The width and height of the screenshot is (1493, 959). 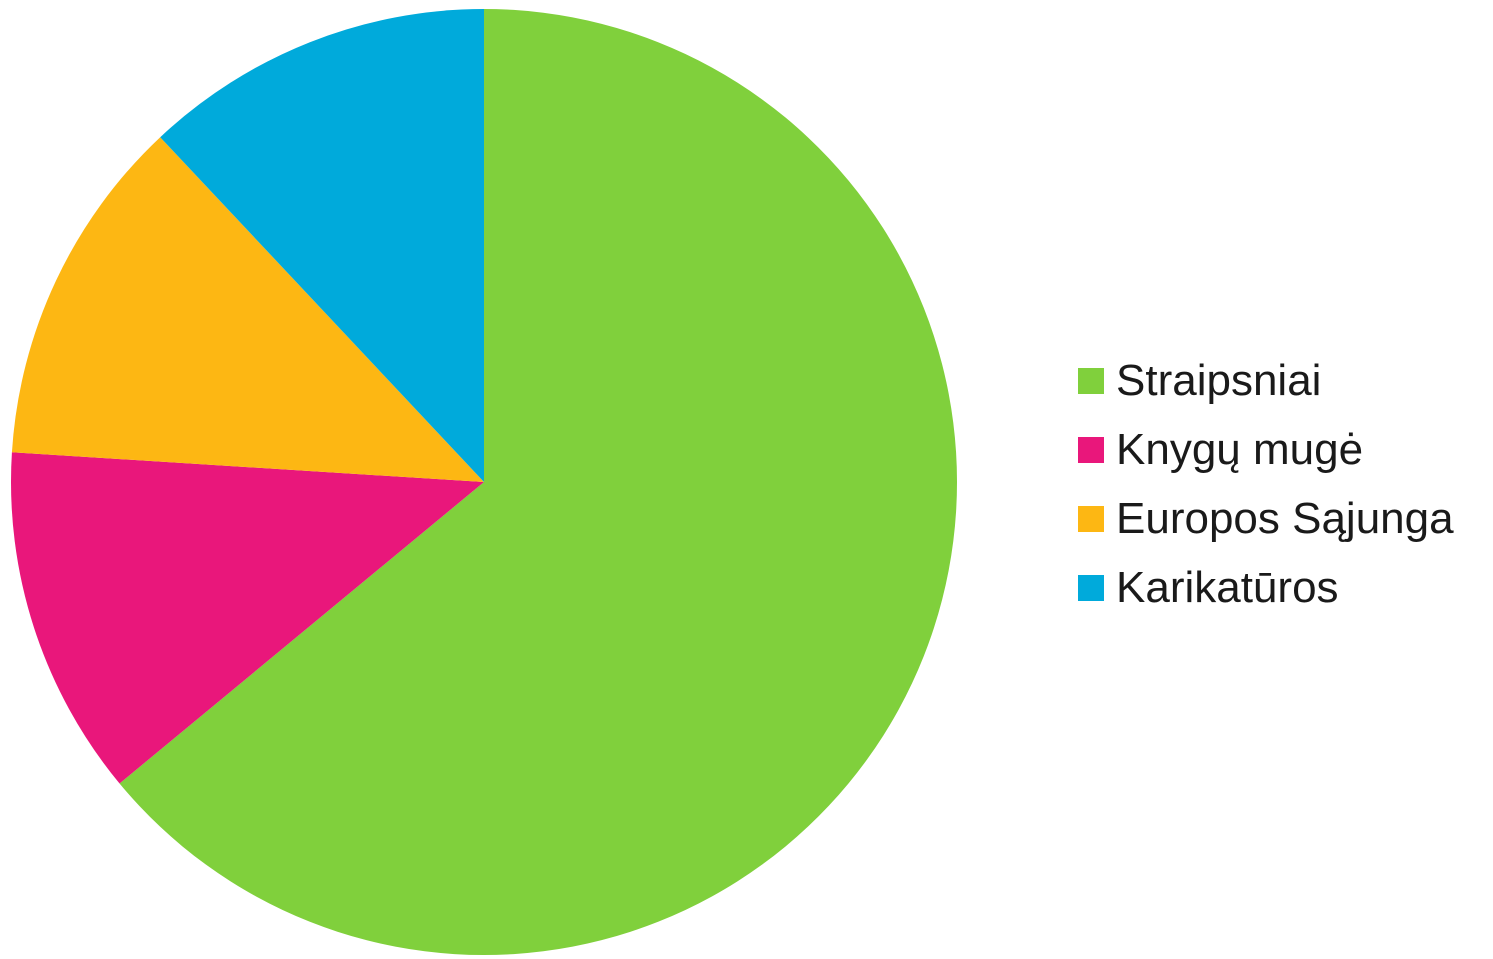 I want to click on legend-item: Karikatūros, so click(x=1266, y=587).